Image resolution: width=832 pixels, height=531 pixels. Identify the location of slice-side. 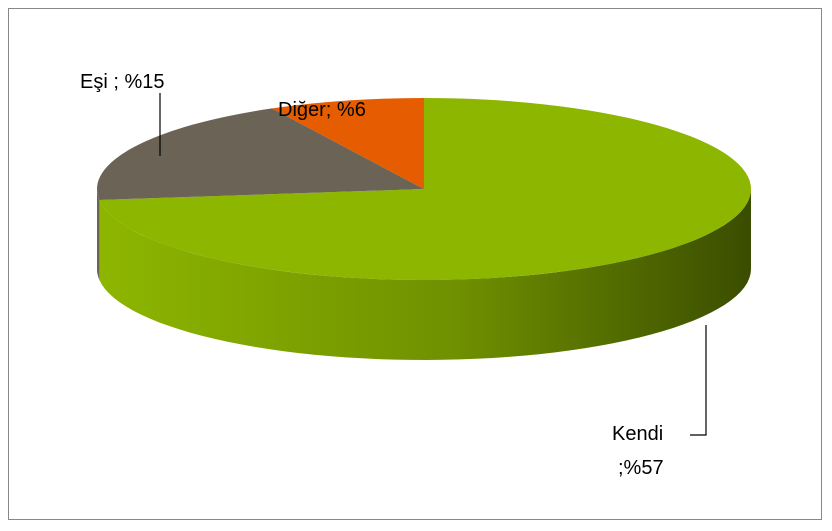
(98, 234).